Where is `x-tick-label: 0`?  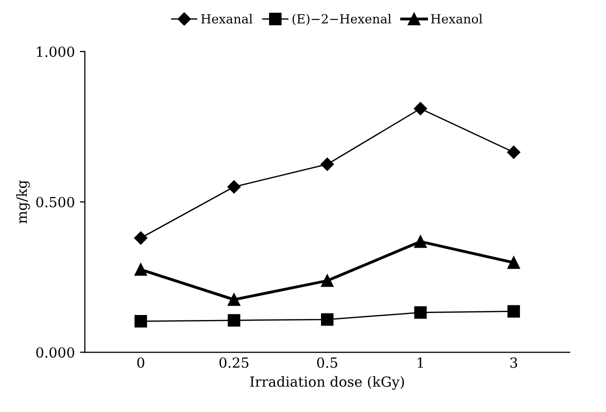
x-tick-label: 0 is located at coordinates (140, 362).